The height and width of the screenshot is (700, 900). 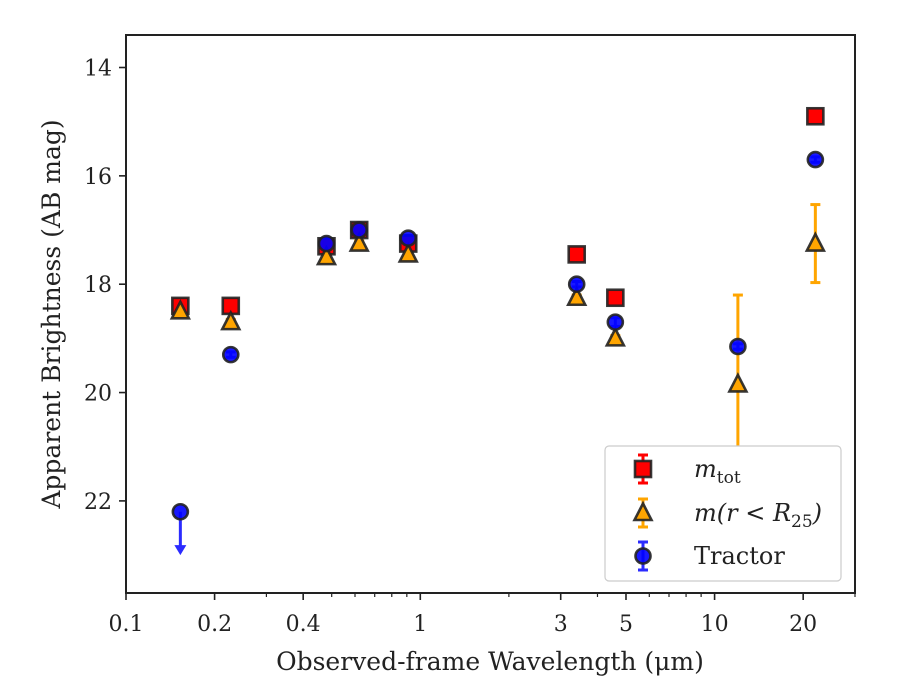 What do you see at coordinates (482, 615) in the screenshot?
I see `x-axis-ticks: 0.1 0.2 0.4 1 3 5 10 20` at bounding box center [482, 615].